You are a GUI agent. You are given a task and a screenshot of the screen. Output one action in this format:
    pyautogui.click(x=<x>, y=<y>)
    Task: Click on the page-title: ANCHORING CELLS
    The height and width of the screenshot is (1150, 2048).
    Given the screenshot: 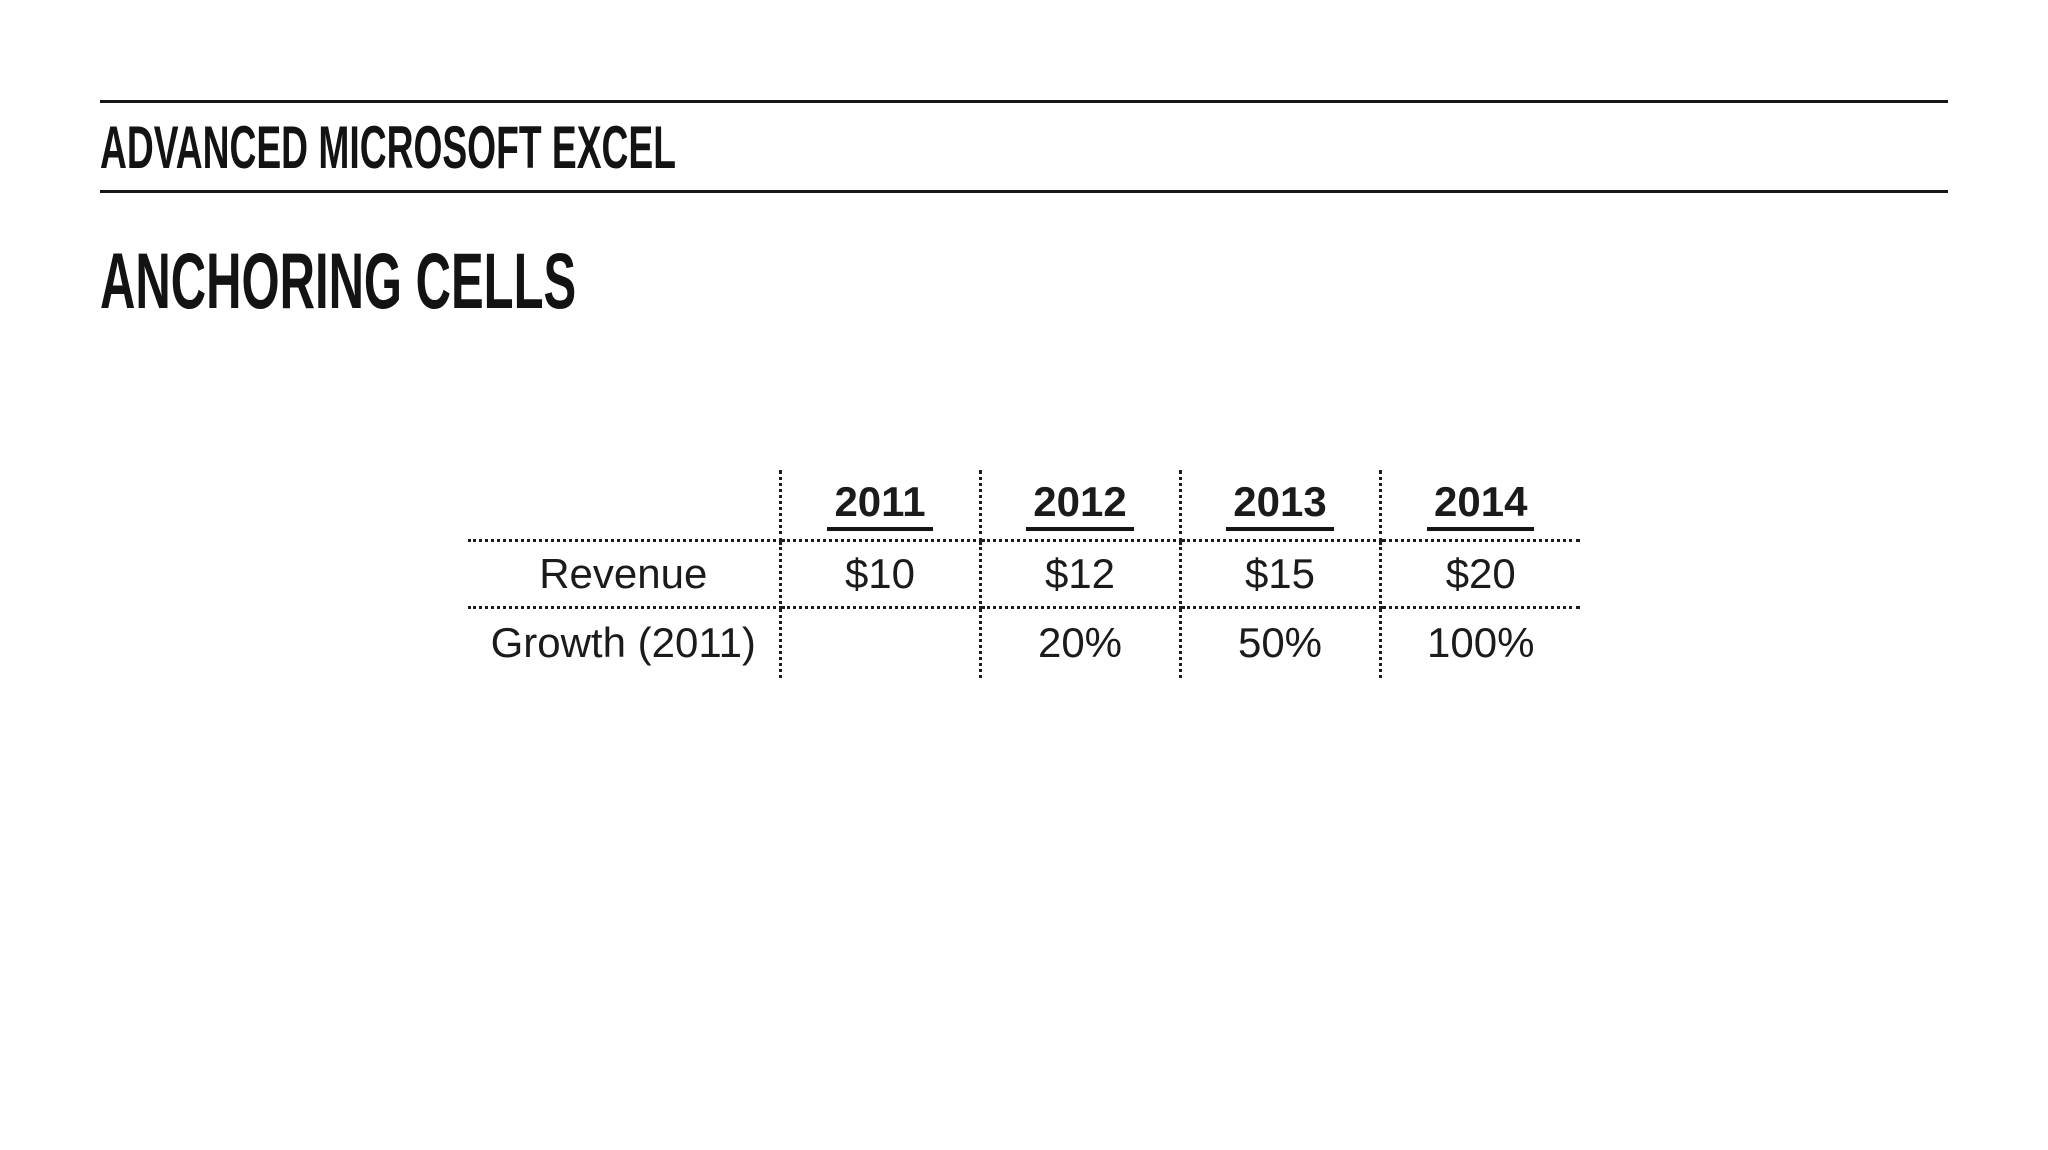 What is the action you would take?
    pyautogui.click(x=484, y=280)
    